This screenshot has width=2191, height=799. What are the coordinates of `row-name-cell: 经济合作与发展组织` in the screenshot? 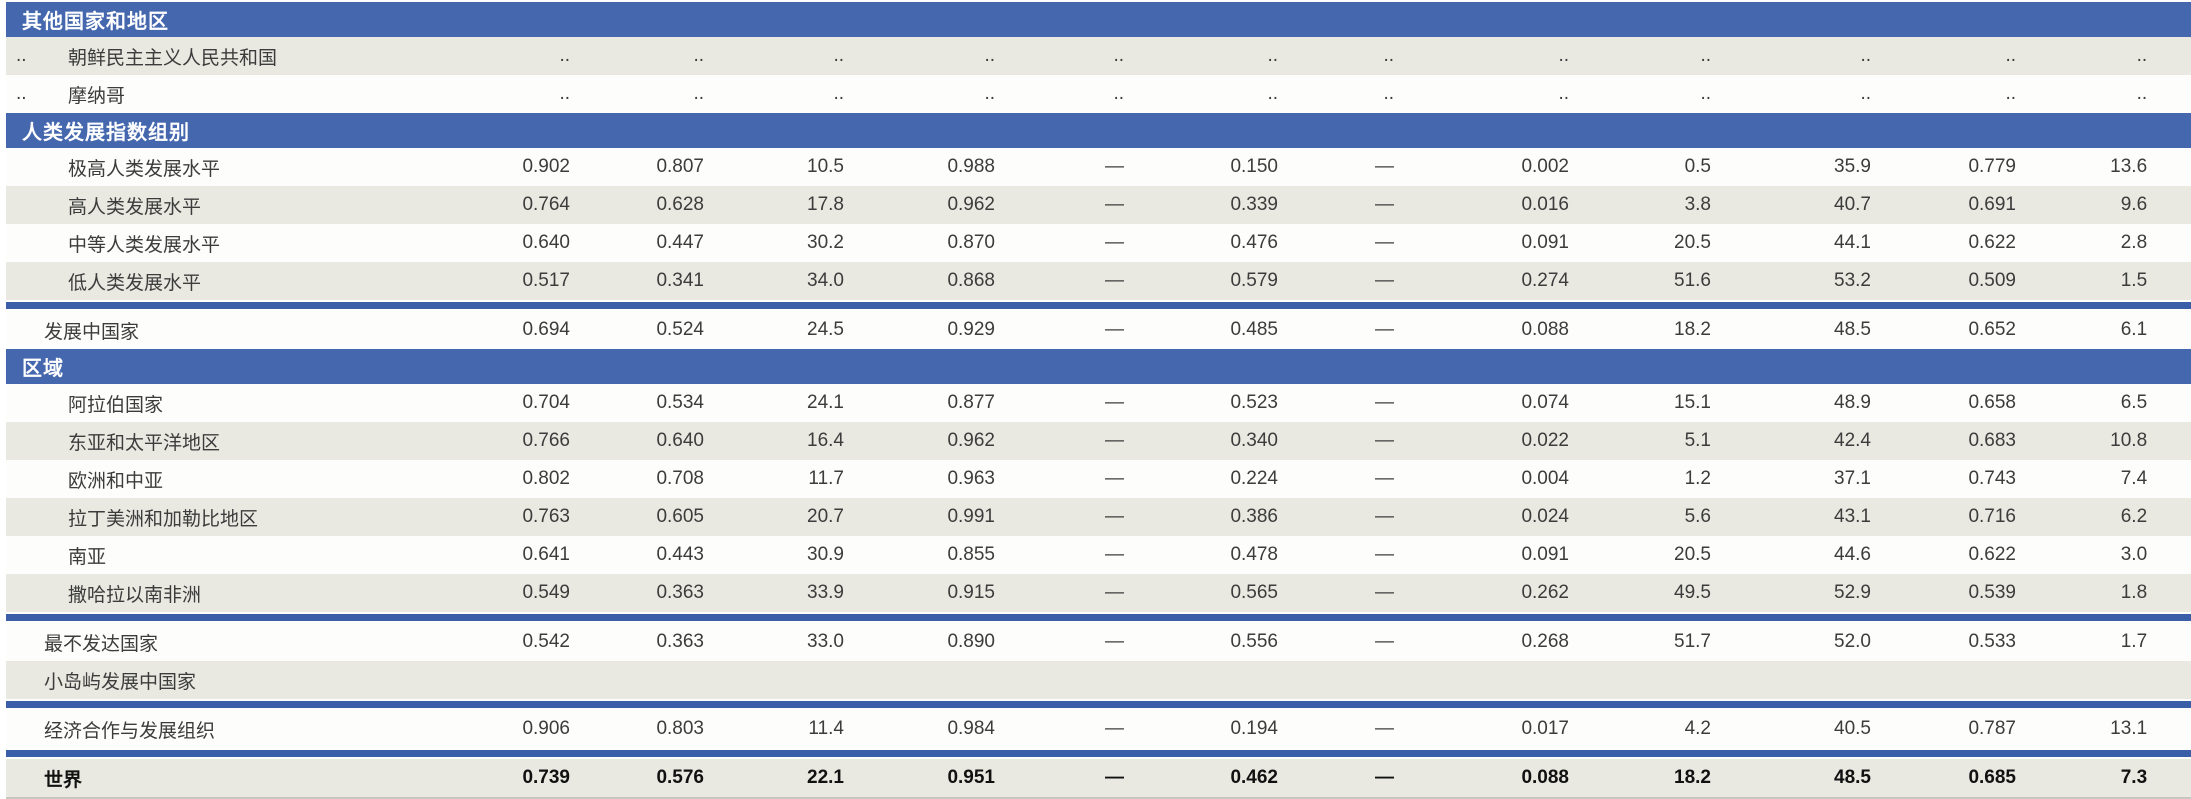 It's located at (186, 729).